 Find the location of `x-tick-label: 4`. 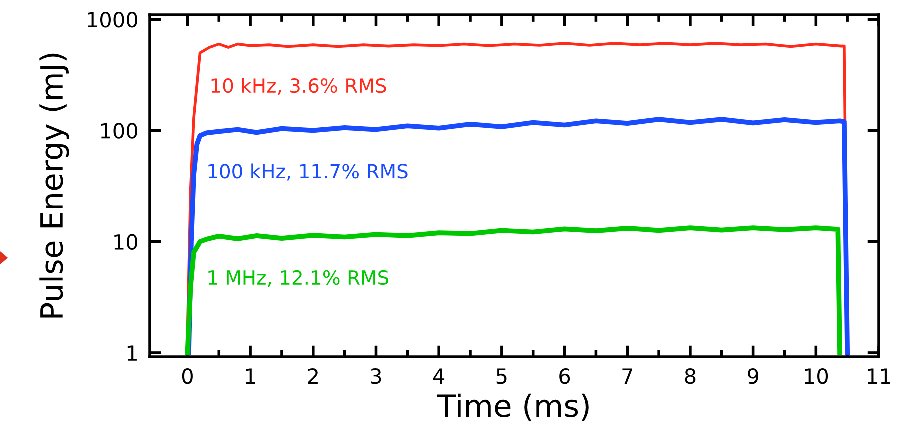

x-tick-label: 4 is located at coordinates (439, 376).